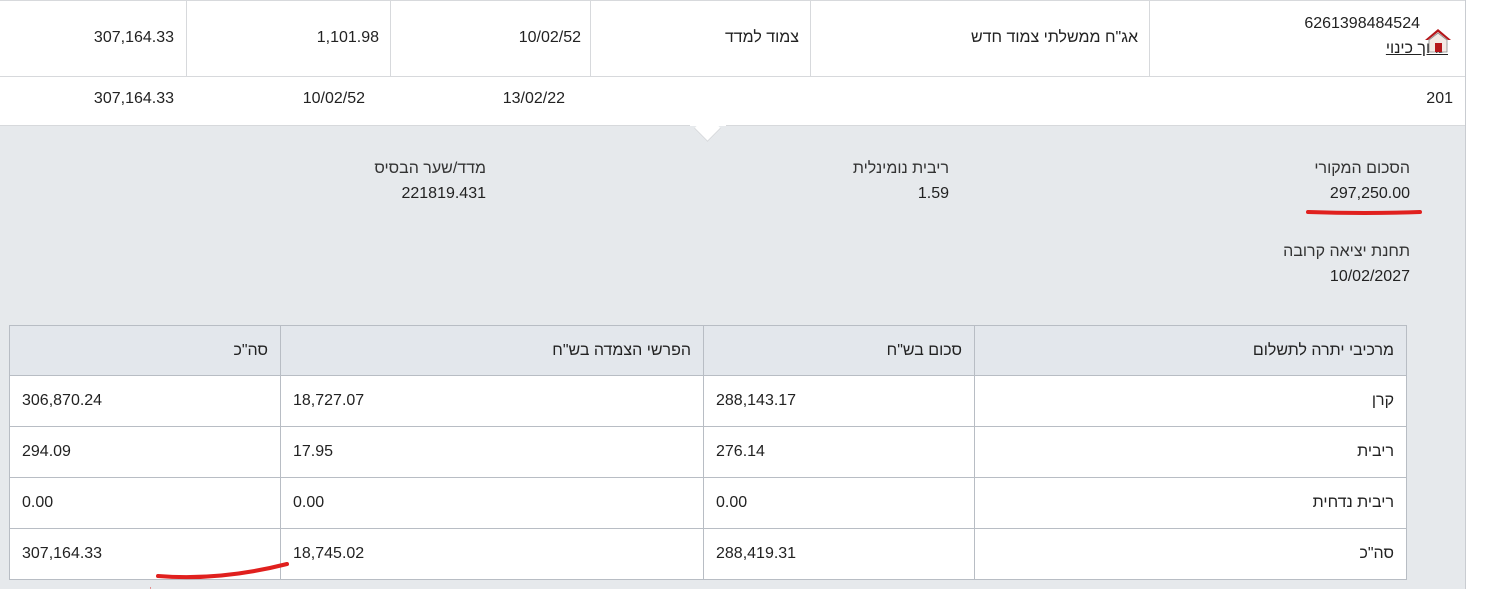 The width and height of the screenshot is (1492, 589). Describe the element at coordinates (900, 168) in the screenshot. I see `nominal-interest-label: ריבית נומינלית` at that location.